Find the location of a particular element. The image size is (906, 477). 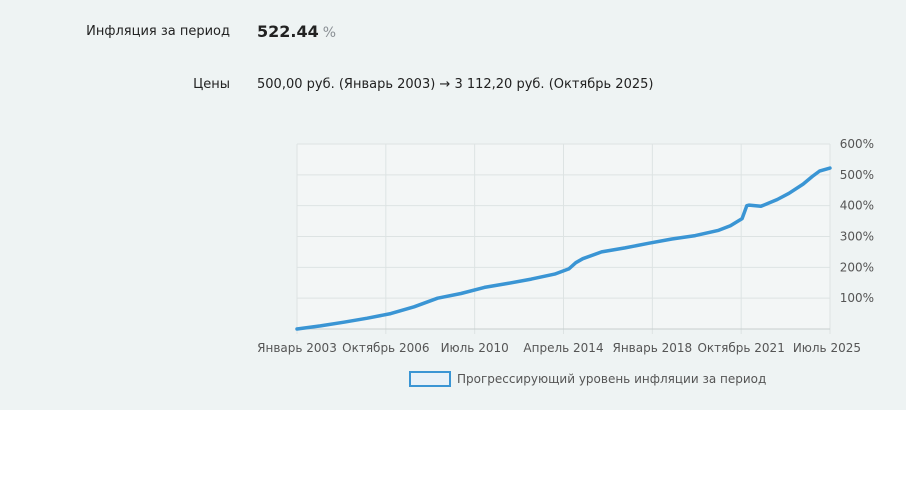

inflation-value: 522.44 is located at coordinates (288, 31).